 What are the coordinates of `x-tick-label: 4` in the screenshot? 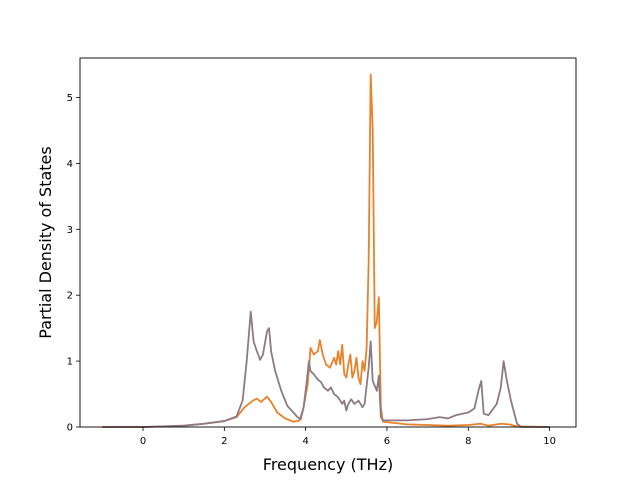 It's located at (305, 441).